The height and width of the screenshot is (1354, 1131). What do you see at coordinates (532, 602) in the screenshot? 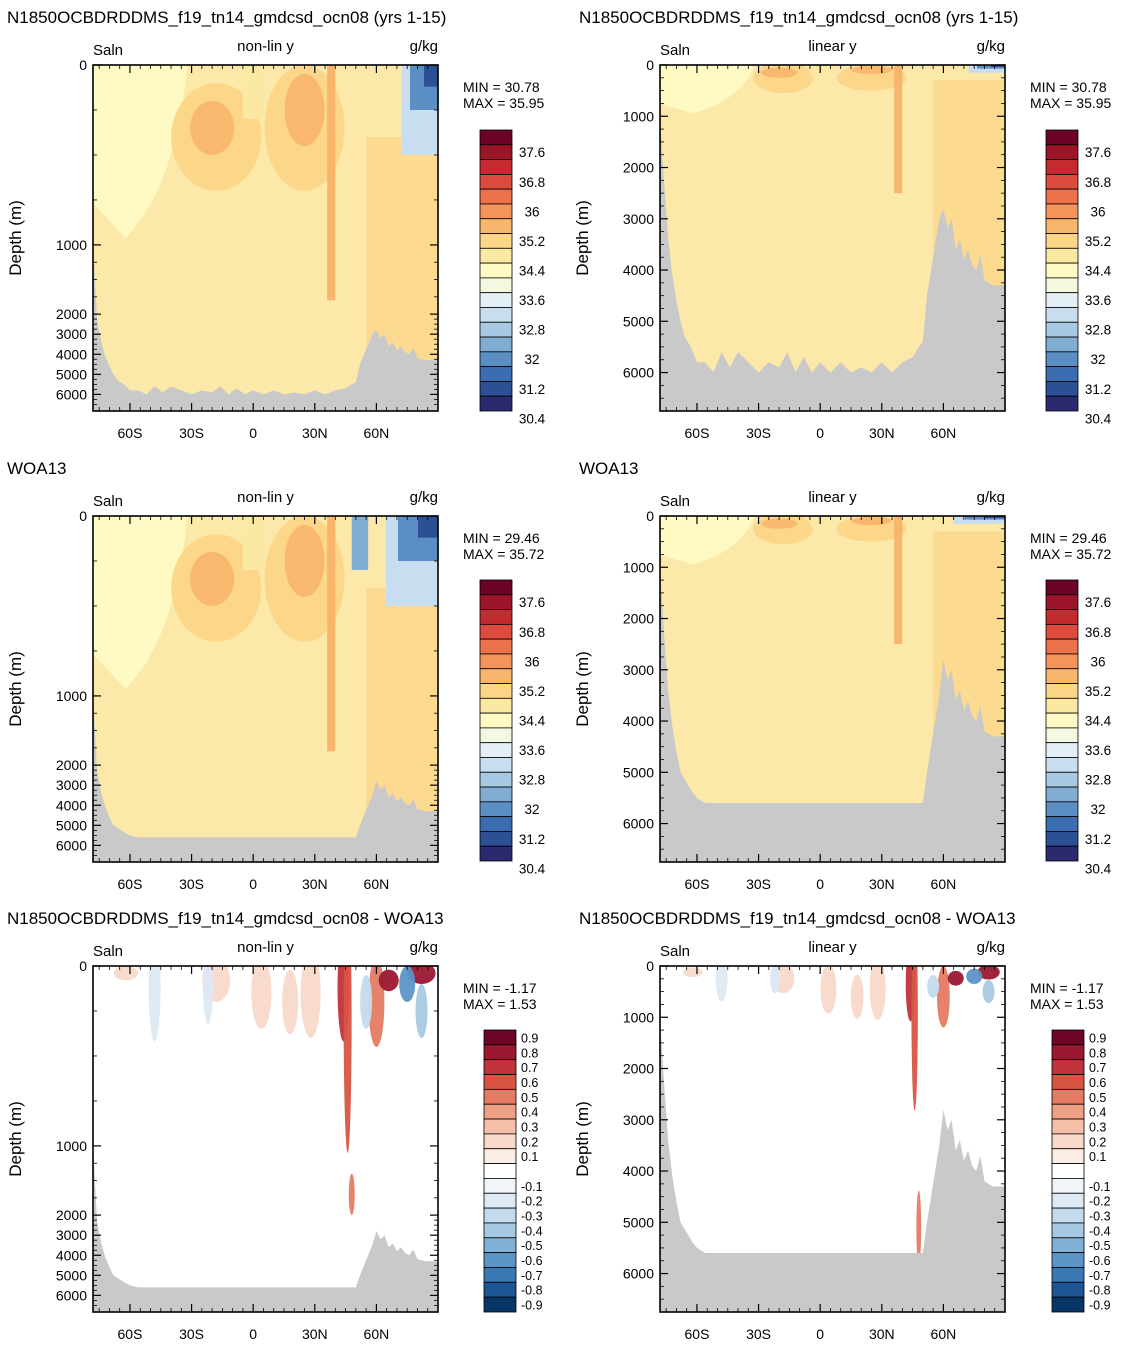
I see `colorbar-label: 37.6` at bounding box center [532, 602].